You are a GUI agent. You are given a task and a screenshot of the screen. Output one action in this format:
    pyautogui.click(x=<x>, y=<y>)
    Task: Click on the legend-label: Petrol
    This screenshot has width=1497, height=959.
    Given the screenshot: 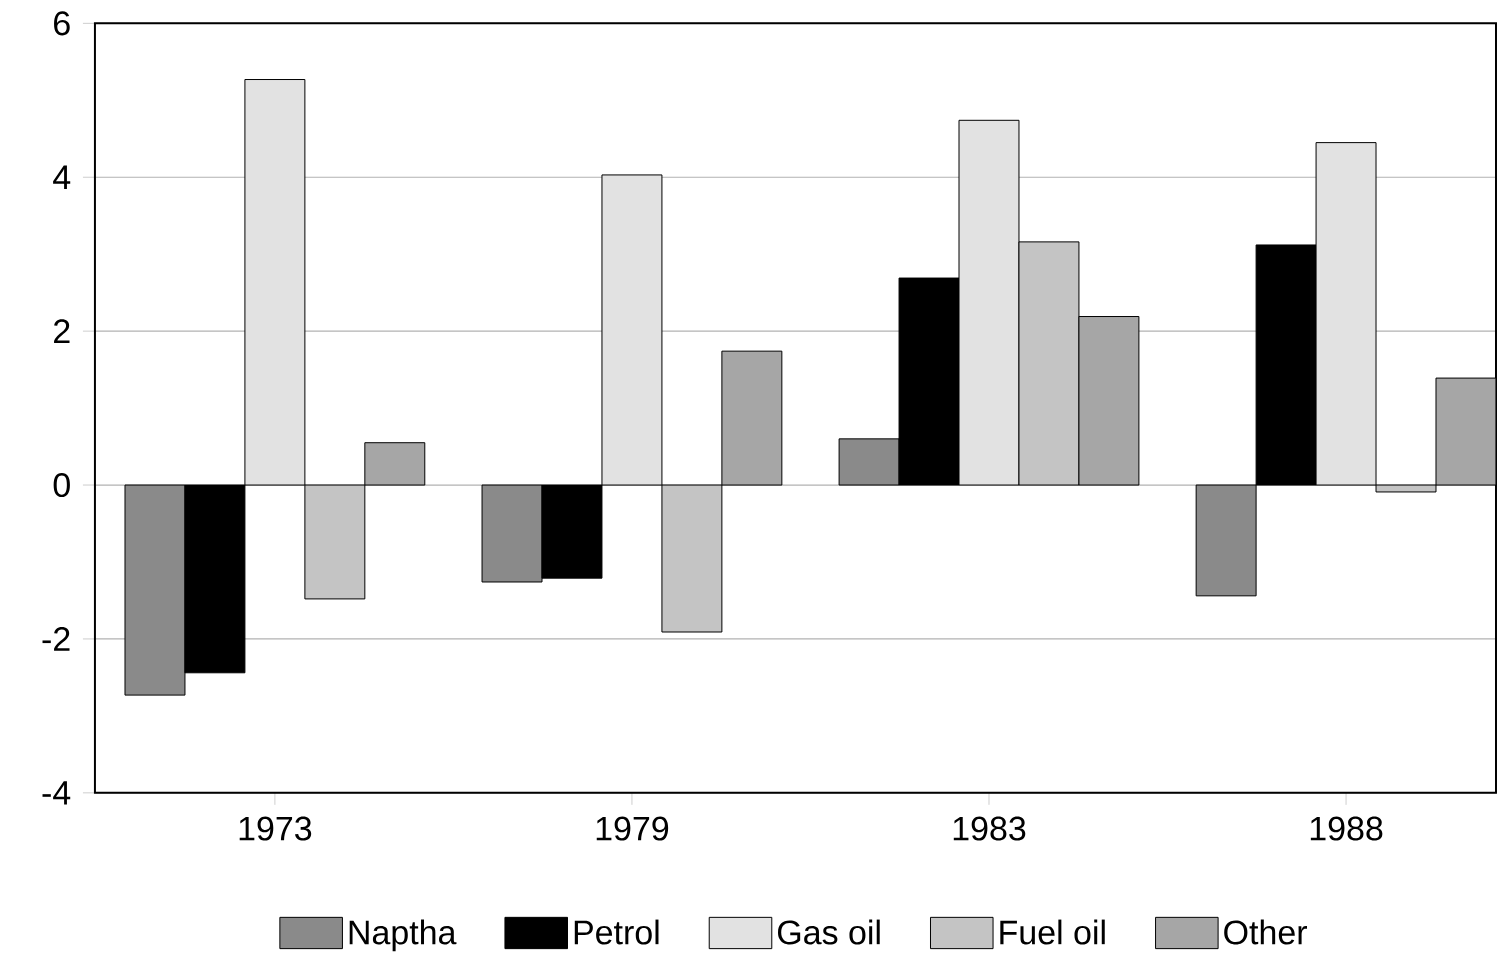 What is the action you would take?
    pyautogui.click(x=616, y=932)
    